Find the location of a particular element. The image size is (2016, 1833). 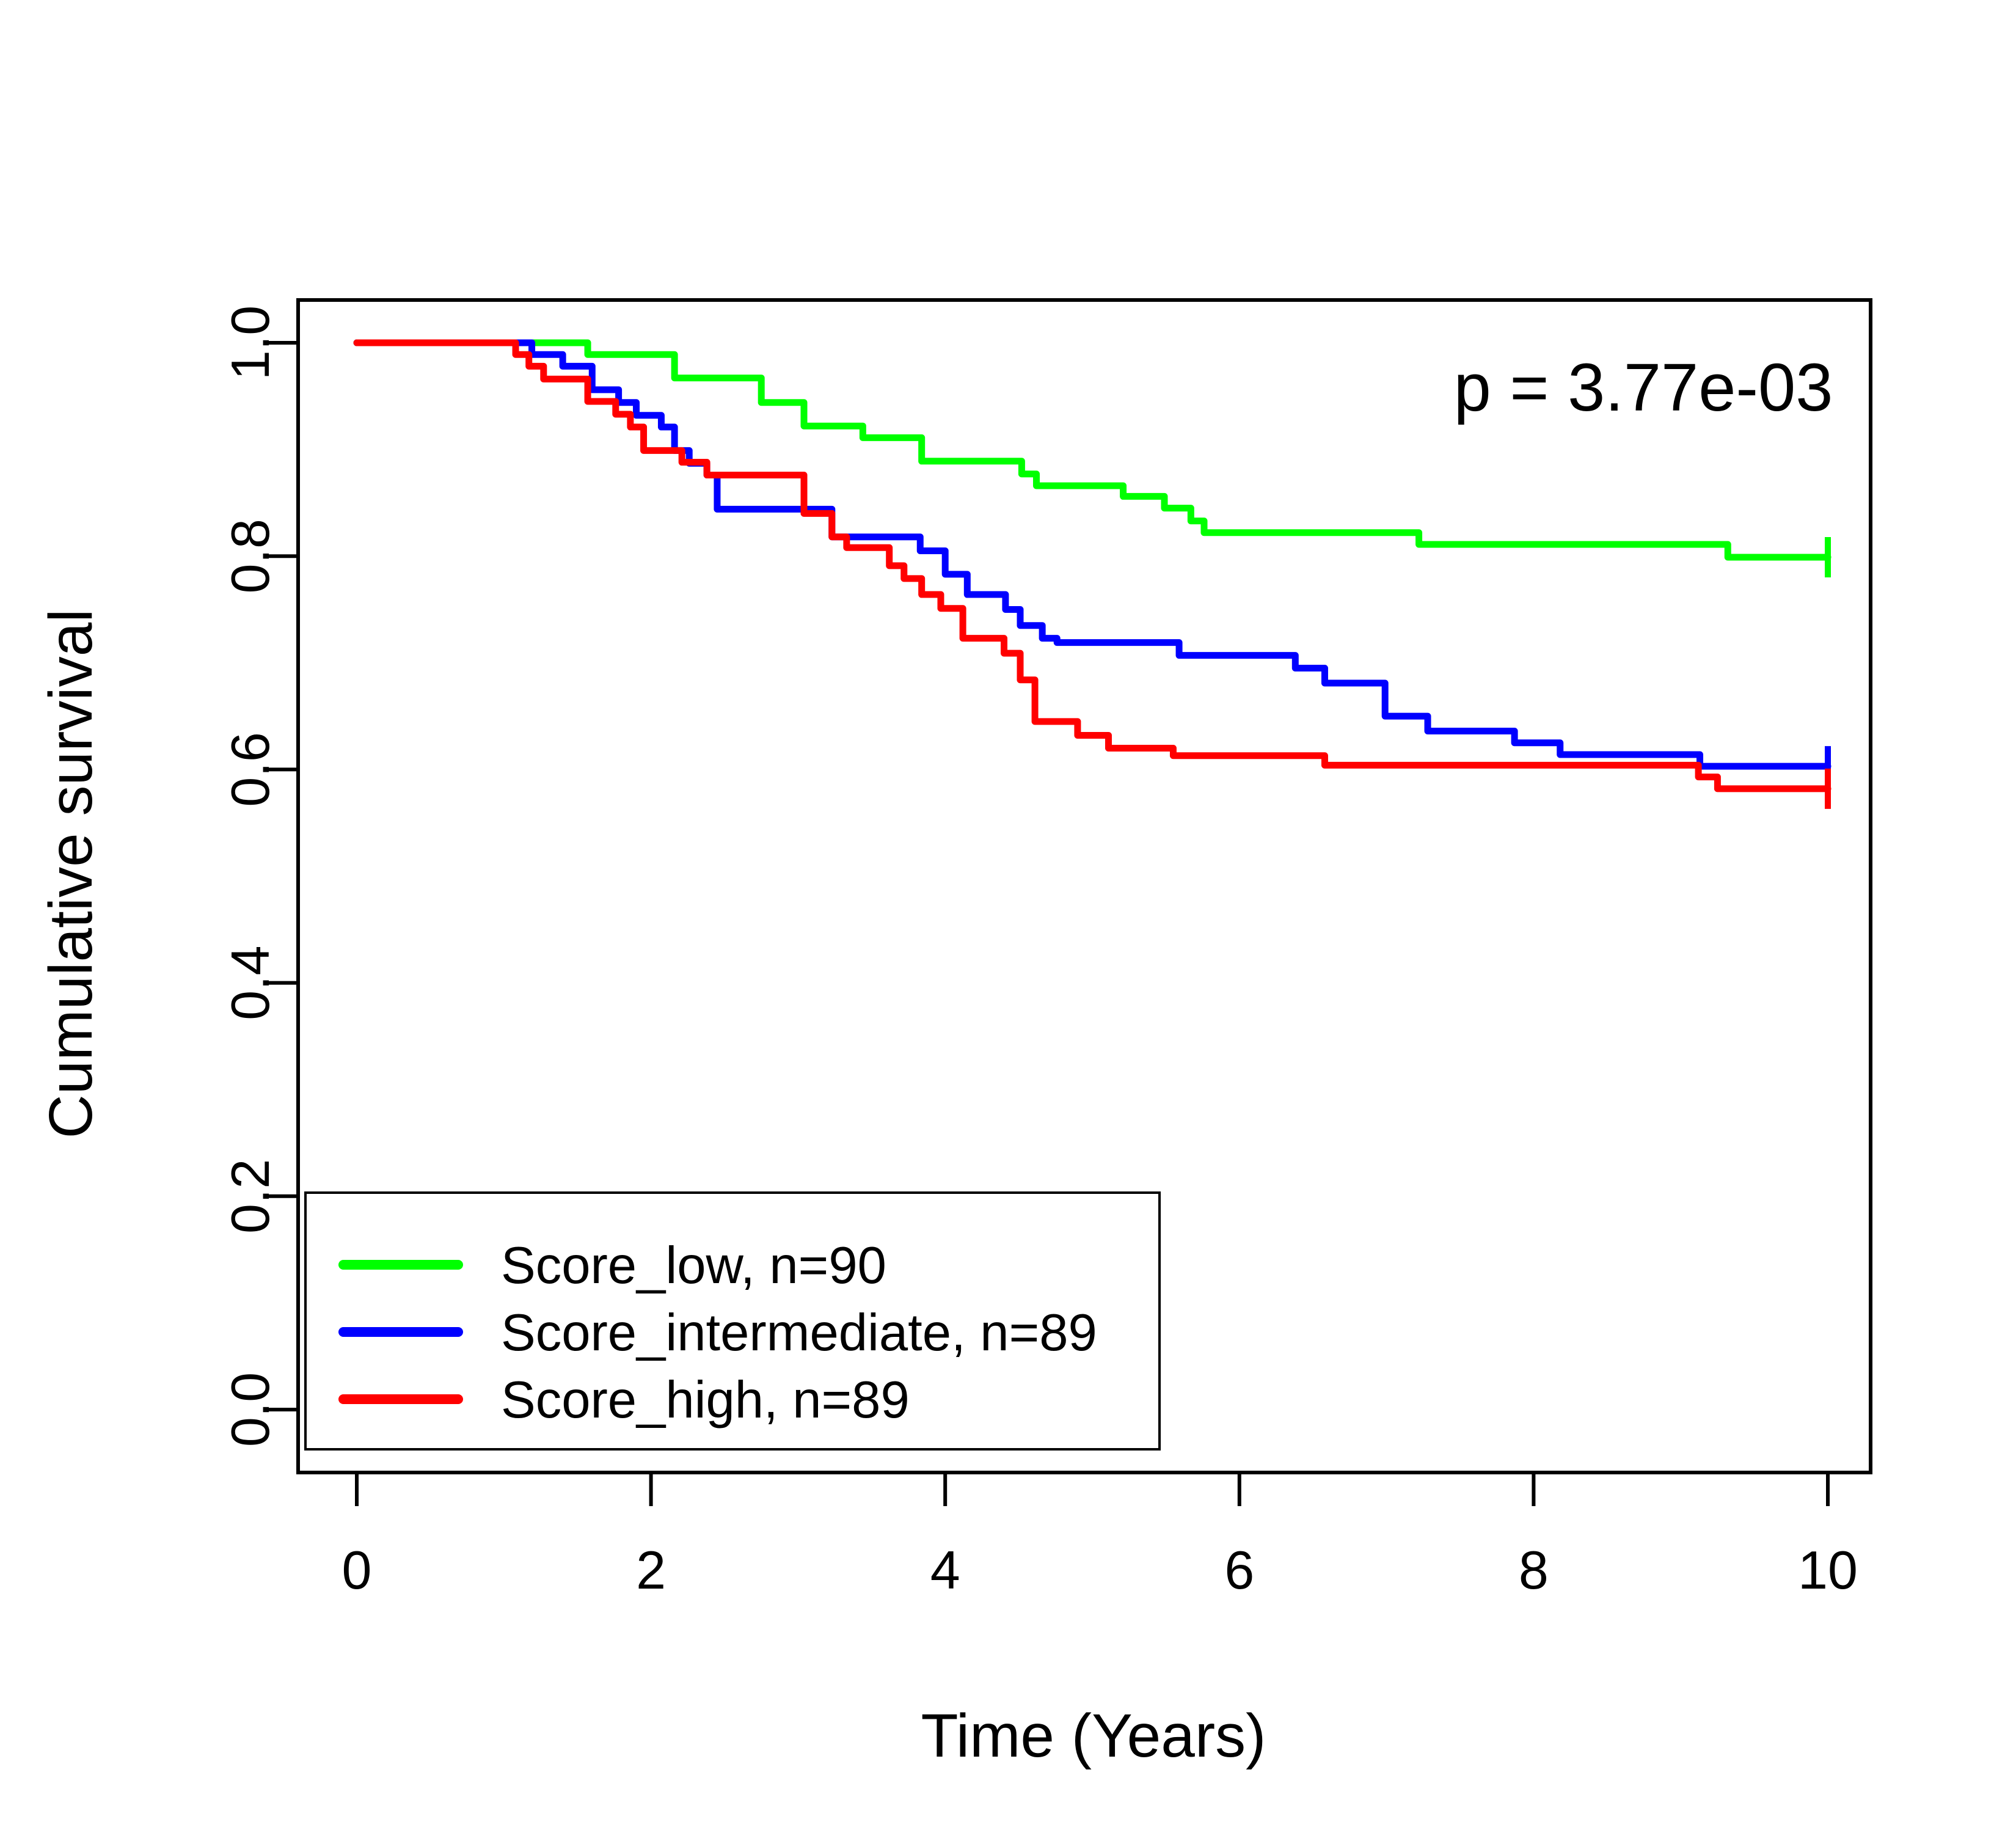

x-tick-label: 4 is located at coordinates (945, 1570).